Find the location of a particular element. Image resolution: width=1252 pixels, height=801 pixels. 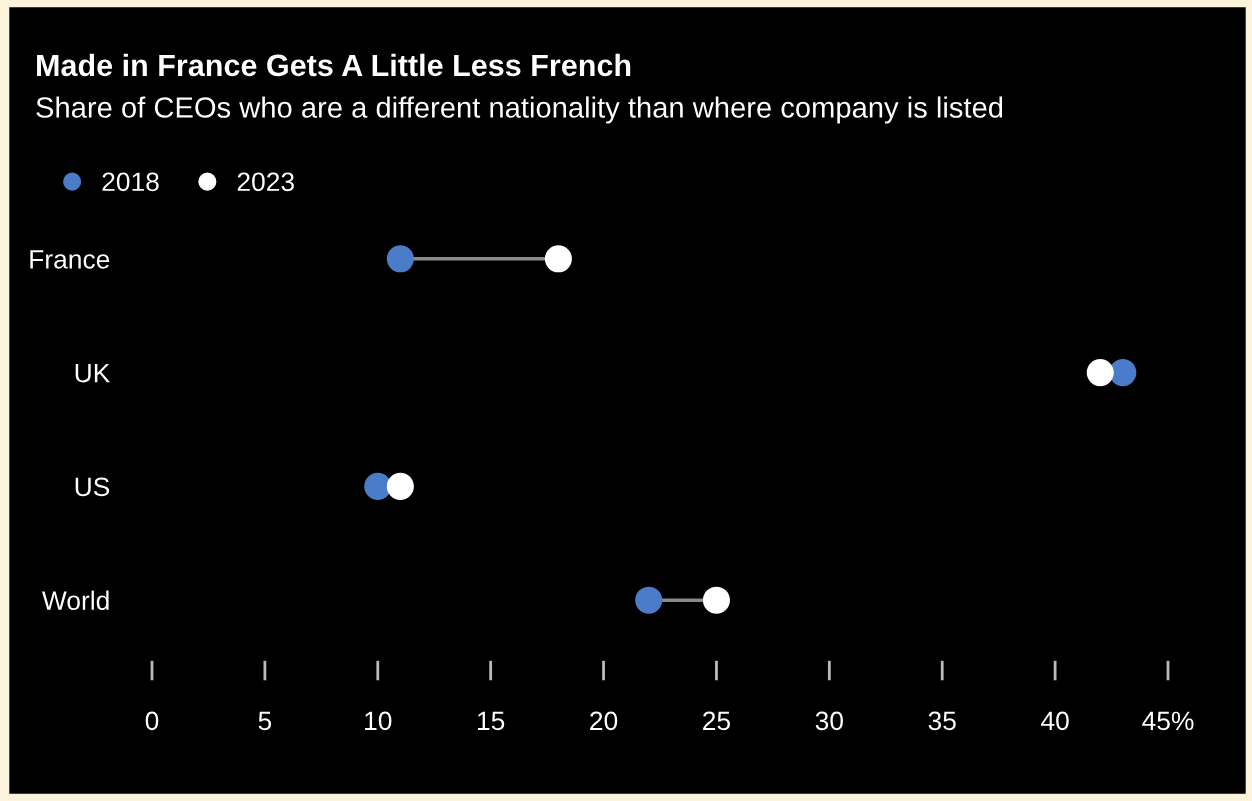

y-tick-label: World is located at coordinates (75, 600).